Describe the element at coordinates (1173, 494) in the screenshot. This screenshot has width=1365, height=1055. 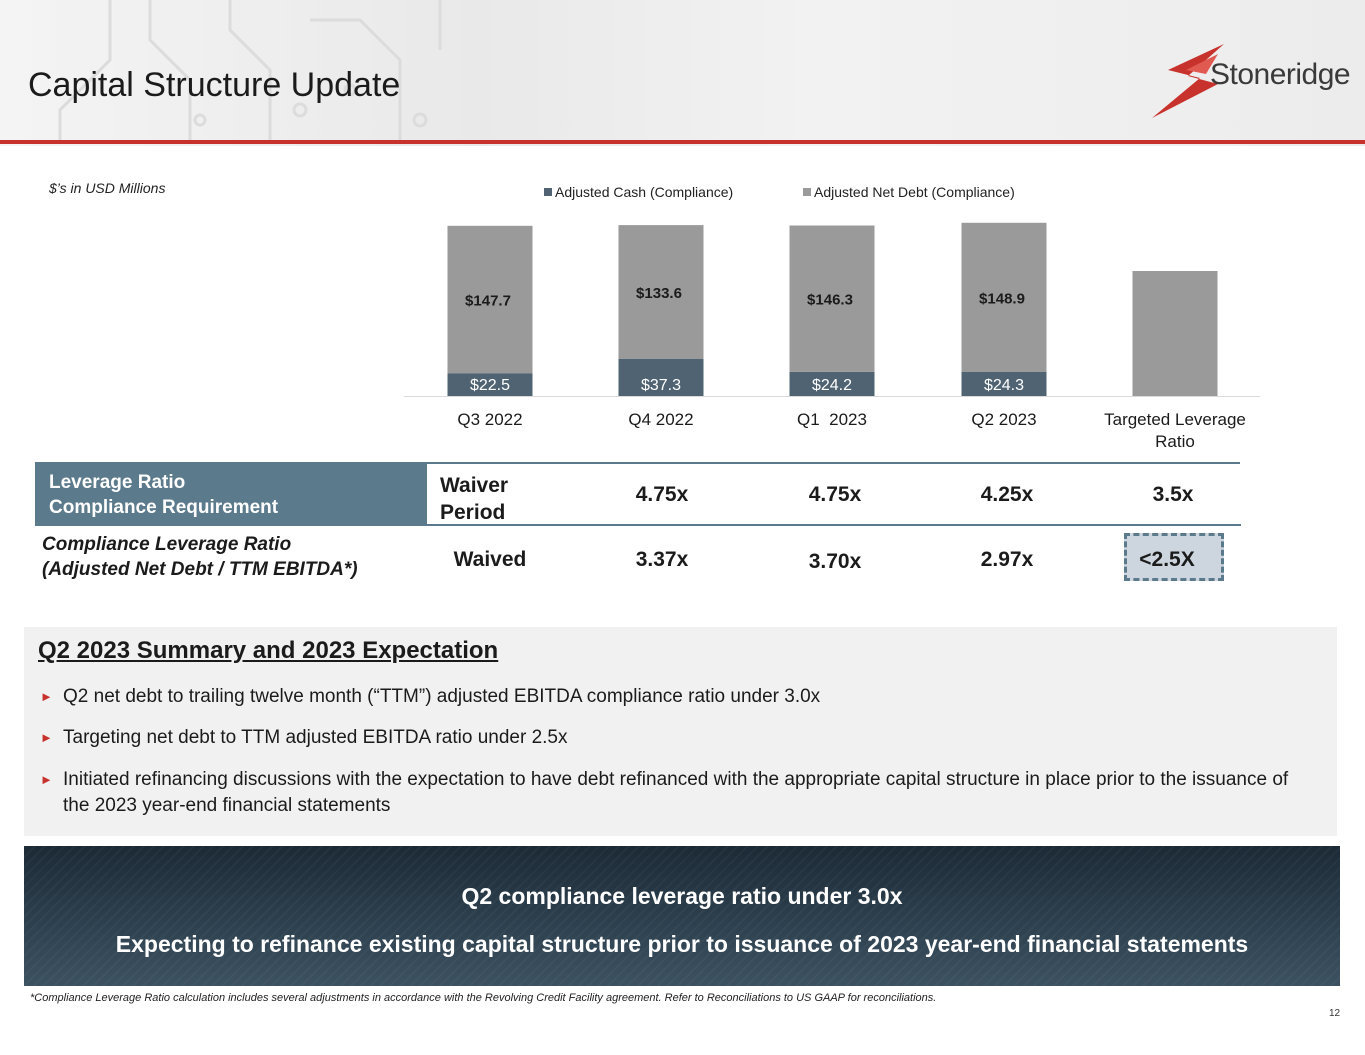
I see `requirement-cell-target: 3.5x` at that location.